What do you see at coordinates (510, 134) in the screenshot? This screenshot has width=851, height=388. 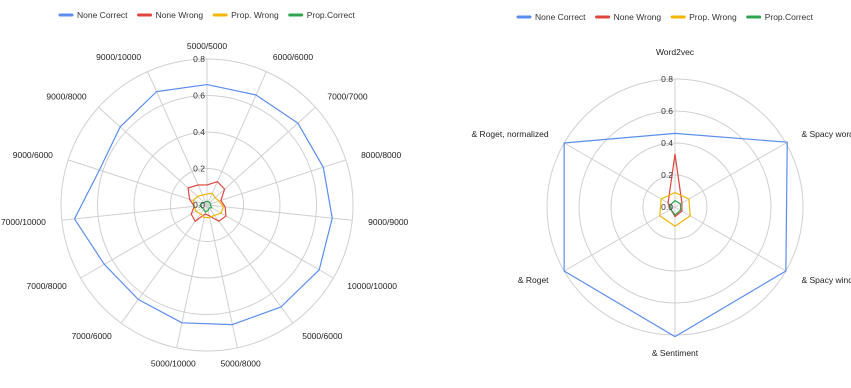 I see `category-label-roget-normalized: & Roget, normalized` at bounding box center [510, 134].